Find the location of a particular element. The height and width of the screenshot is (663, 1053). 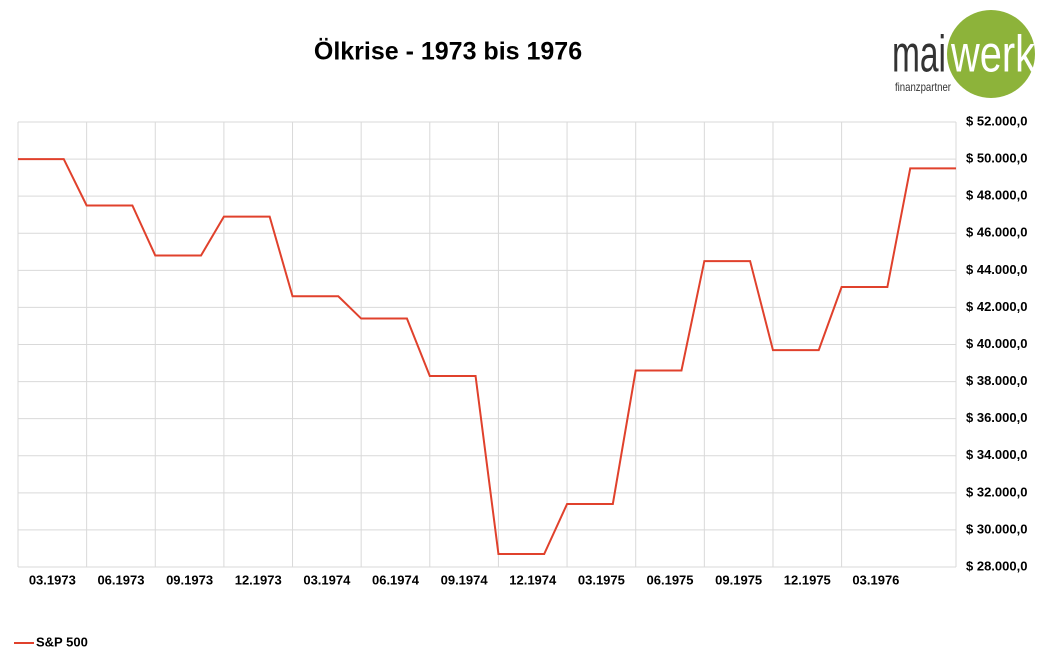

logo-brand-right: werk is located at coordinates (993, 55).